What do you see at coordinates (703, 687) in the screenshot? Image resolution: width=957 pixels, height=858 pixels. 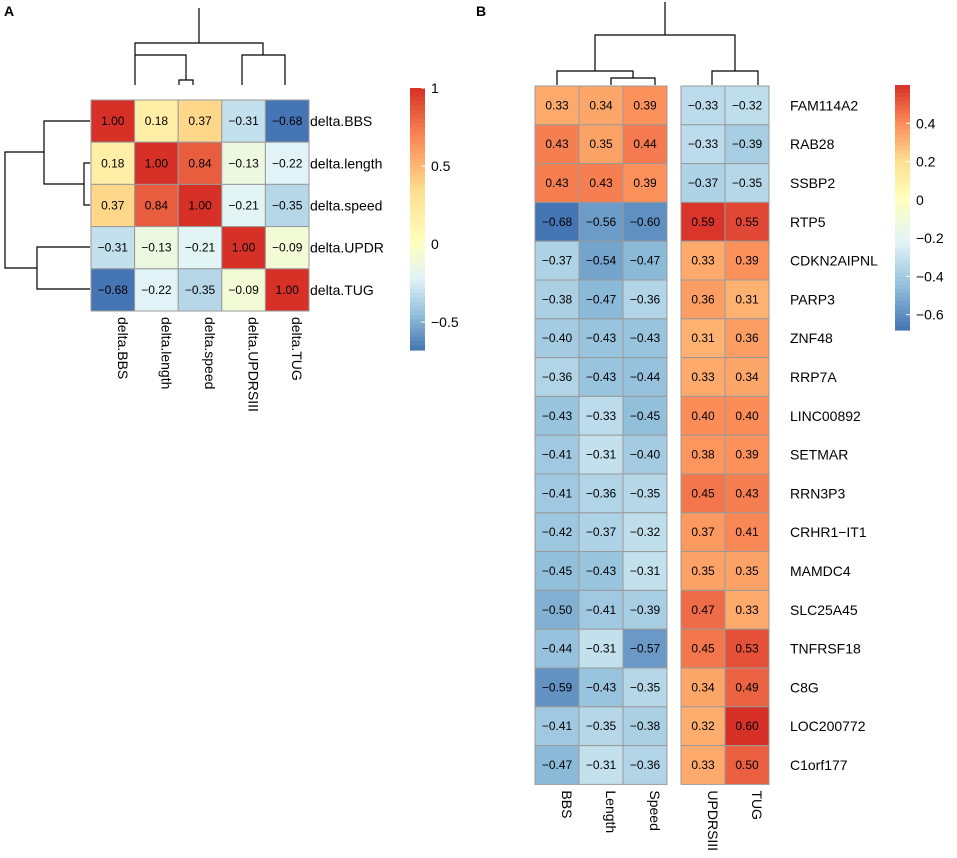 I see `cell-value-label: 0.34` at bounding box center [703, 687].